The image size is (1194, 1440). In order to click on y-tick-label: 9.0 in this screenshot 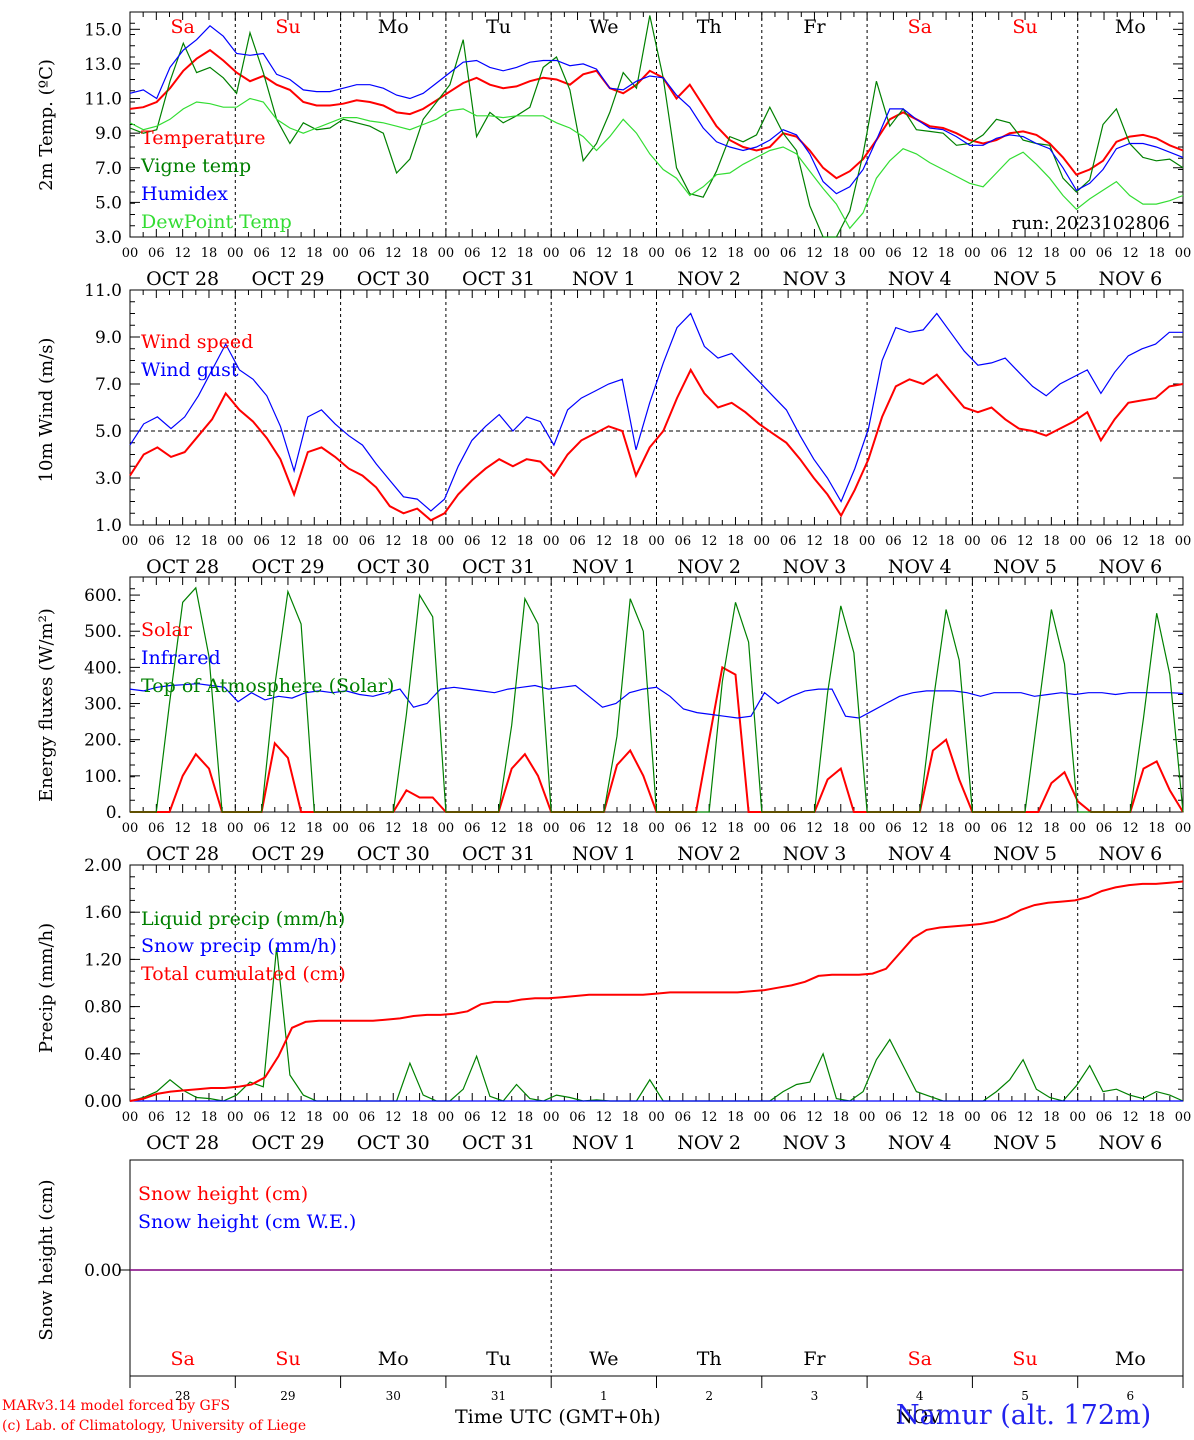, I will do `click(108, 338)`.